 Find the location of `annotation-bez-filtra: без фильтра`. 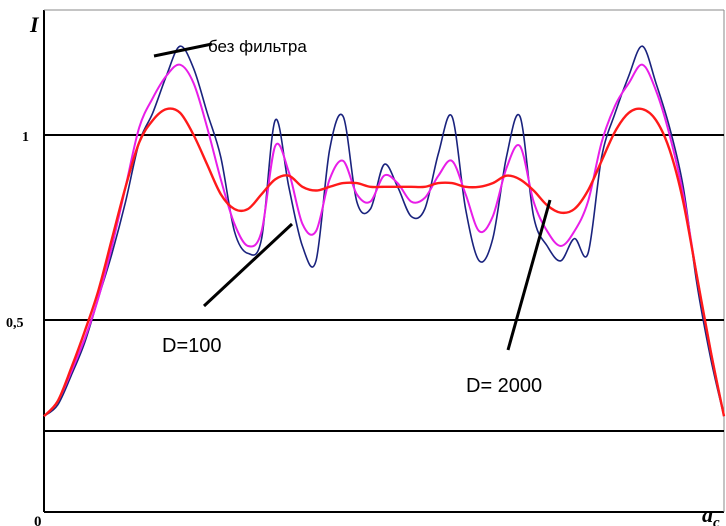

annotation-bez-filtra: без фильтра is located at coordinates (257, 46).